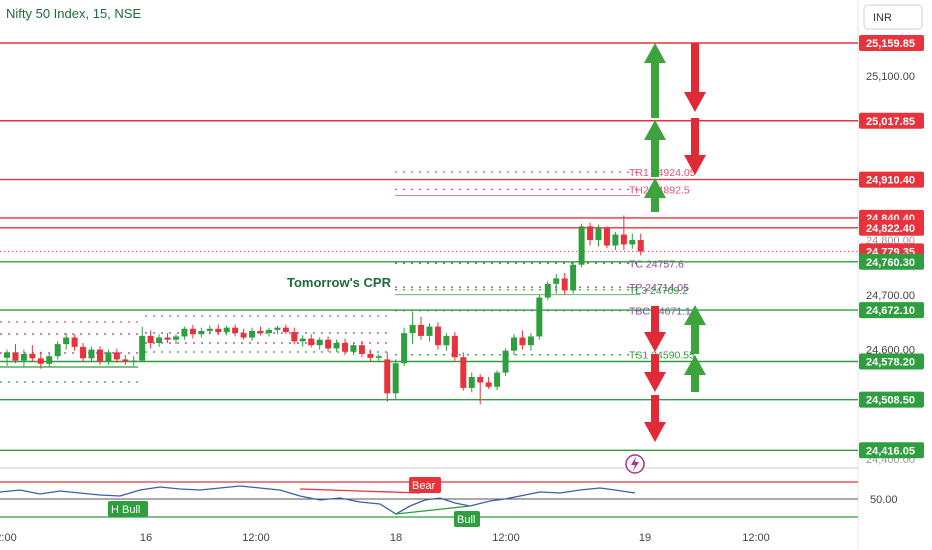 Image resolution: width=932 pixels, height=550 pixels. What do you see at coordinates (396, 538) in the screenshot?
I see `x-tick-label: 18` at bounding box center [396, 538].